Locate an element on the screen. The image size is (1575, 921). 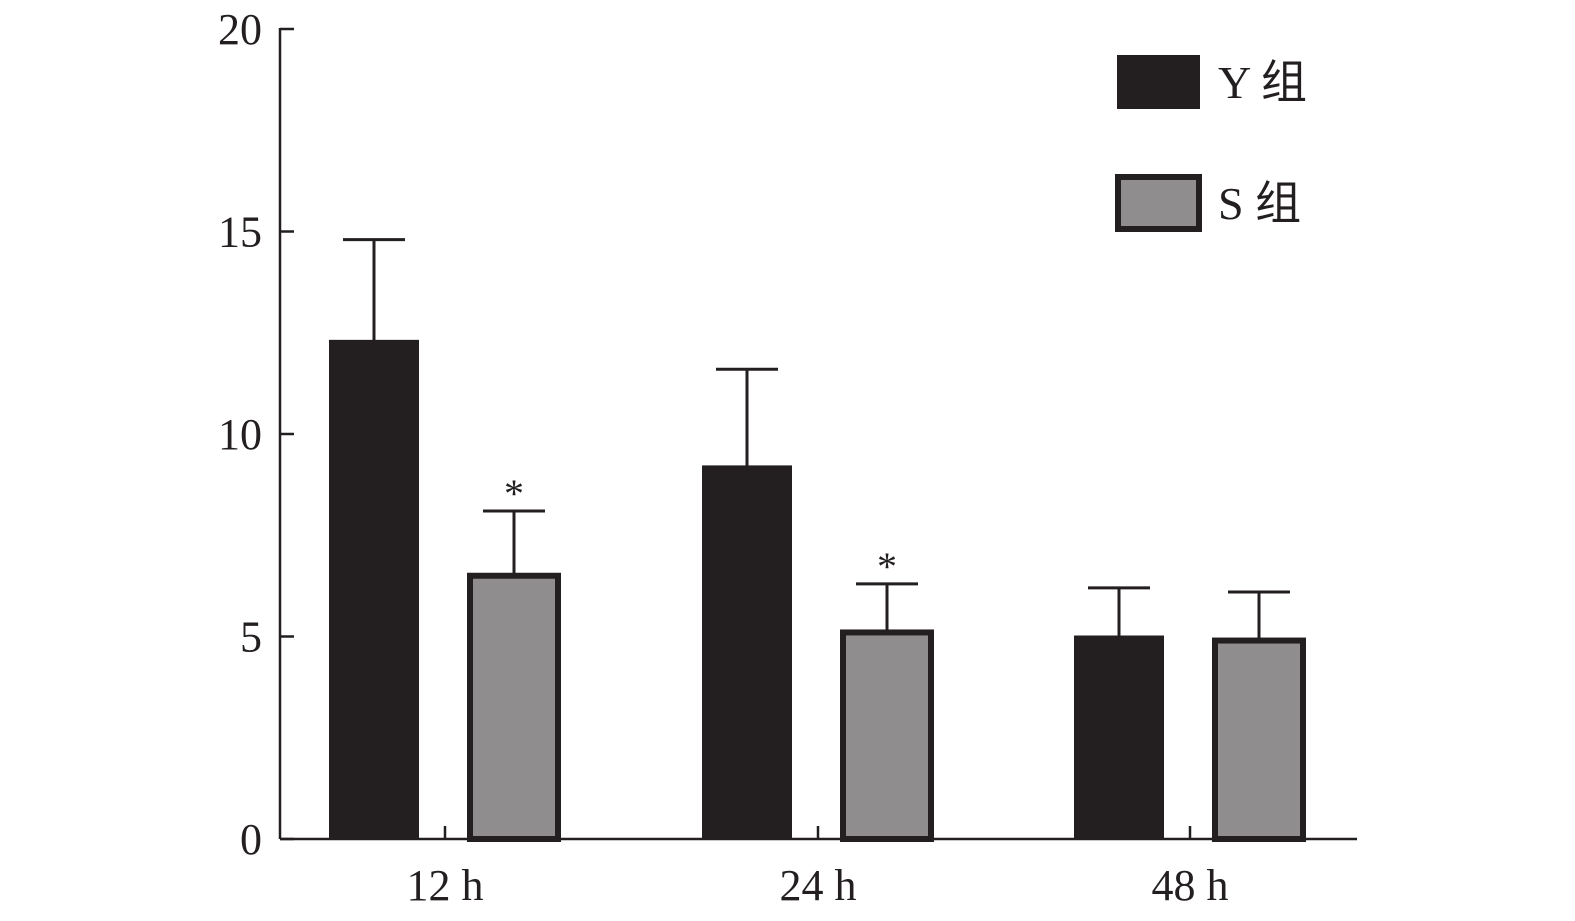
y-tick-label: 15 is located at coordinates (240, 232).